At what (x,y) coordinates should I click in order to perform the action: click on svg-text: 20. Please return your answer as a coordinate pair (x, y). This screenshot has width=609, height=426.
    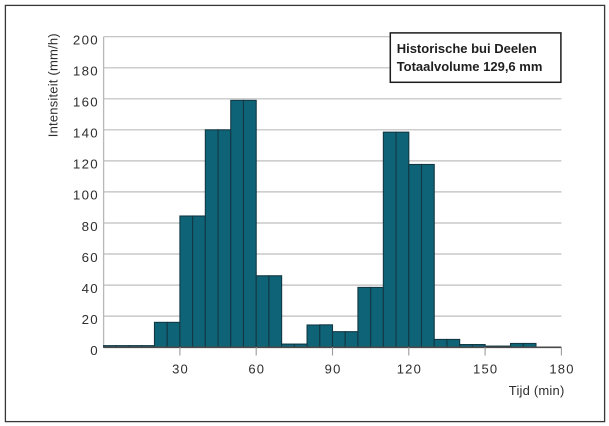
    Looking at the image, I should click on (90, 319).